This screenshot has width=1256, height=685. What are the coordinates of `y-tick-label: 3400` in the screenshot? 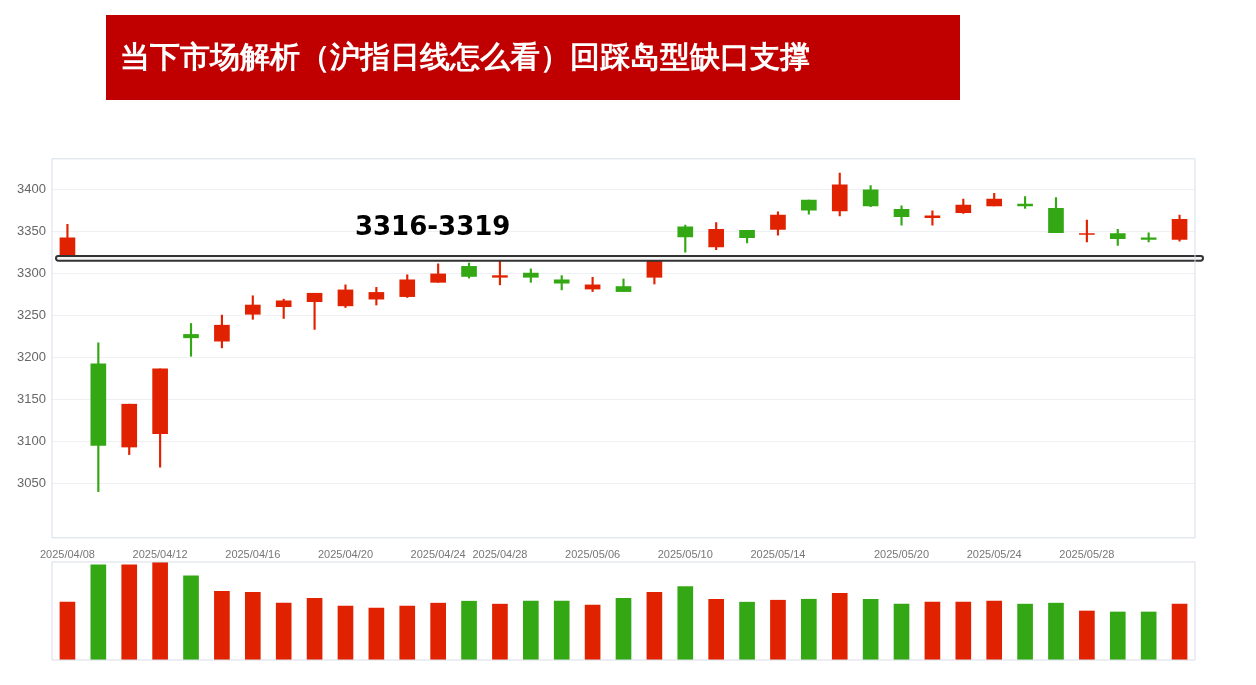 It's located at (31, 188).